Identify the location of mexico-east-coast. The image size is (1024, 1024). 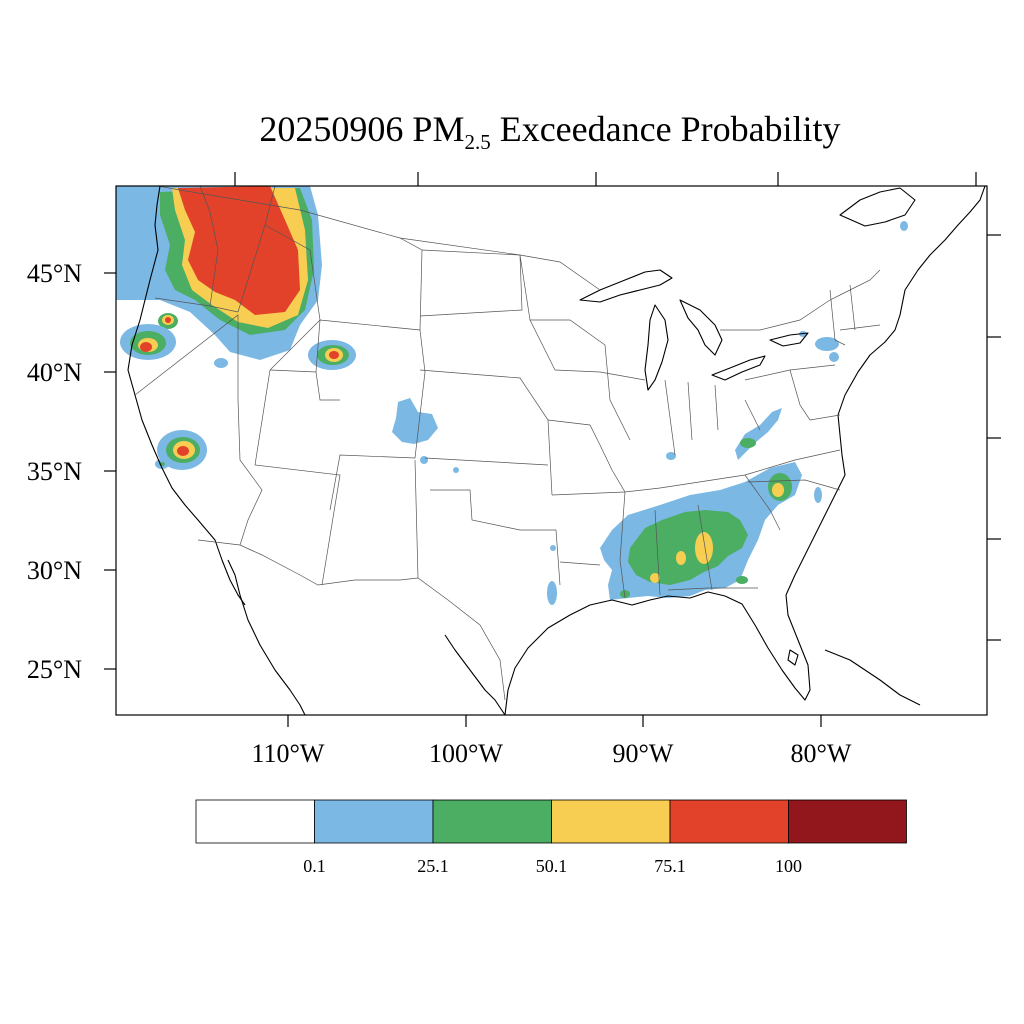
(475, 674).